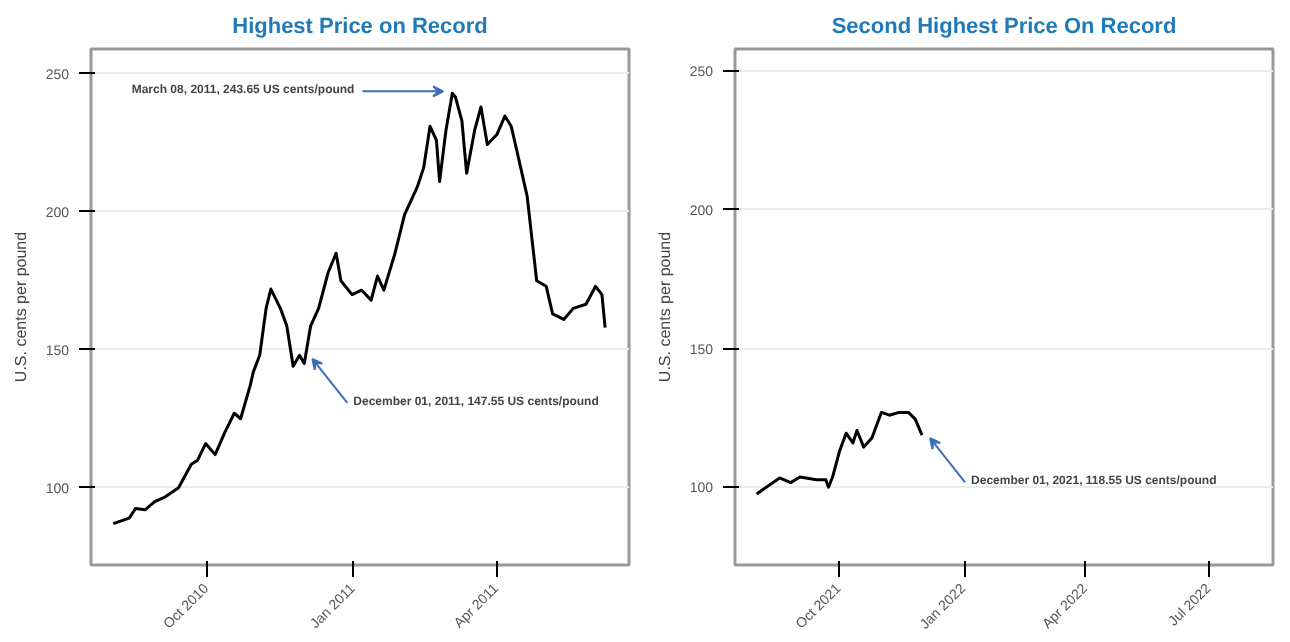 The image size is (1290, 642). I want to click on line-series, so click(839, 453).